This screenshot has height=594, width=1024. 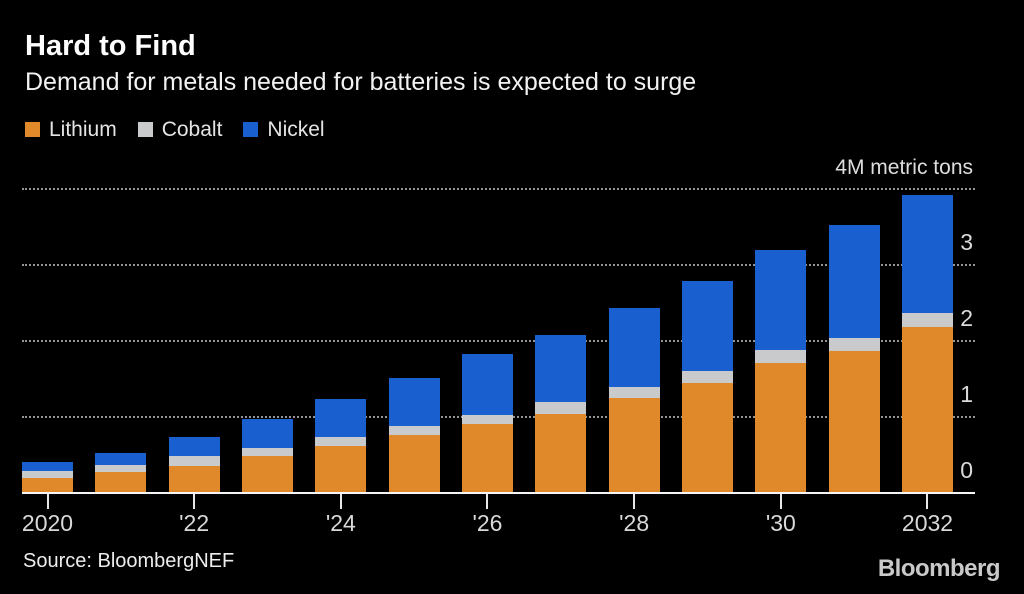 I want to click on bar-2029, so click(x=707, y=386).